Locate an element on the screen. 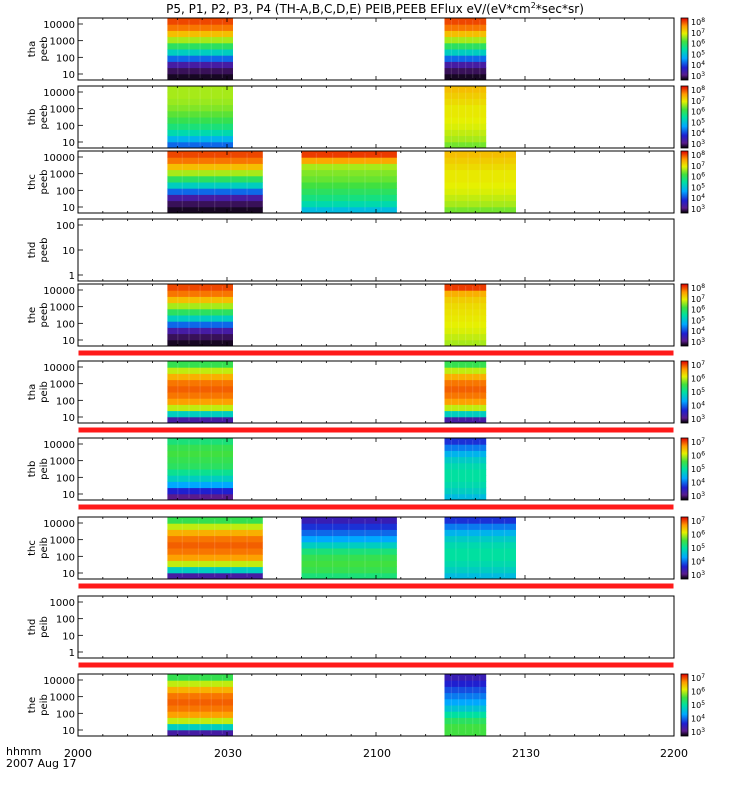 The image size is (750, 800). y-tick-label: 1000 is located at coordinates (62, 603).